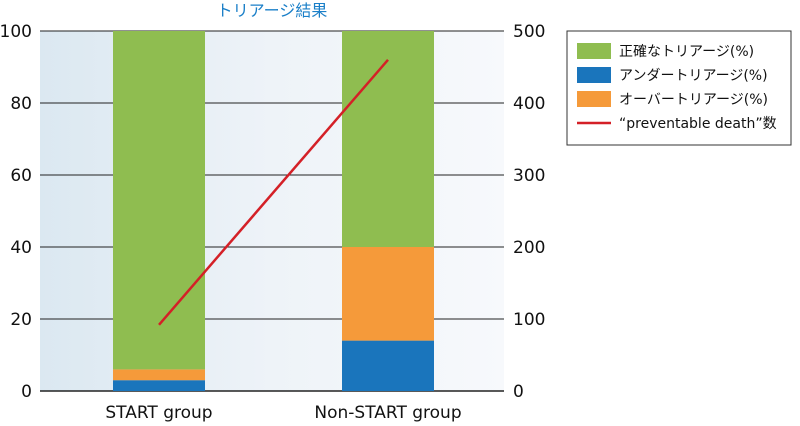 The width and height of the screenshot is (800, 426). Describe the element at coordinates (529, 176) in the screenshot. I see `y2-tick-label: 300` at that location.